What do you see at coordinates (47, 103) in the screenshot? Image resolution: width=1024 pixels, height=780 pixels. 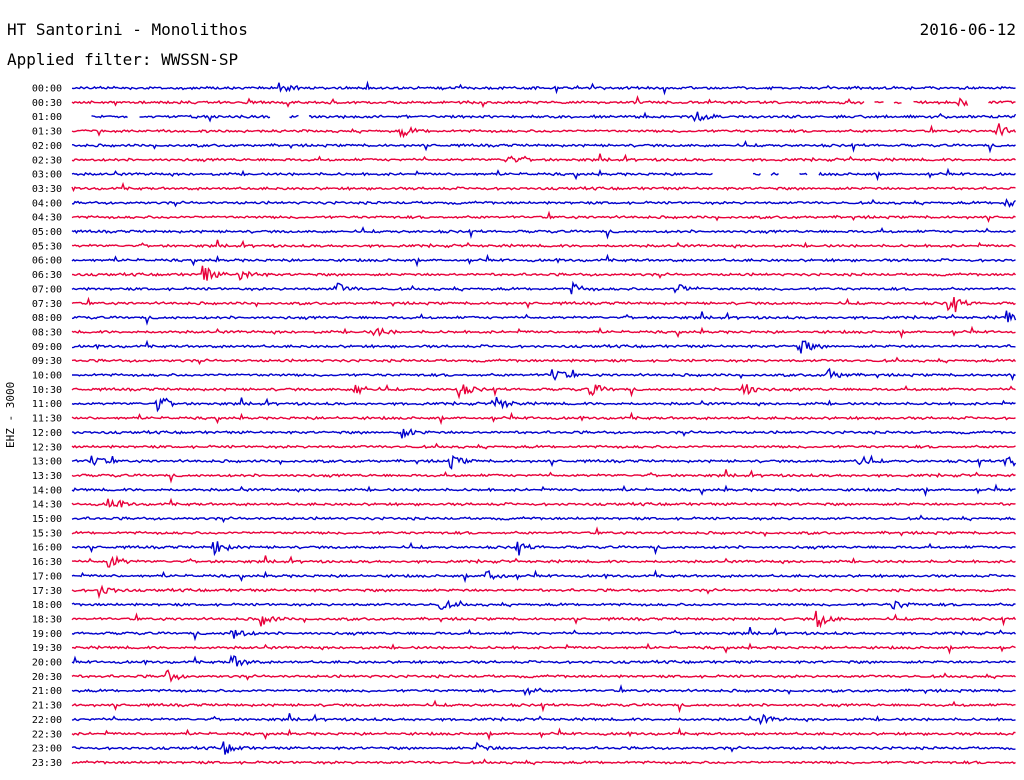 I see `row-time-label: 00:30` at bounding box center [47, 103].